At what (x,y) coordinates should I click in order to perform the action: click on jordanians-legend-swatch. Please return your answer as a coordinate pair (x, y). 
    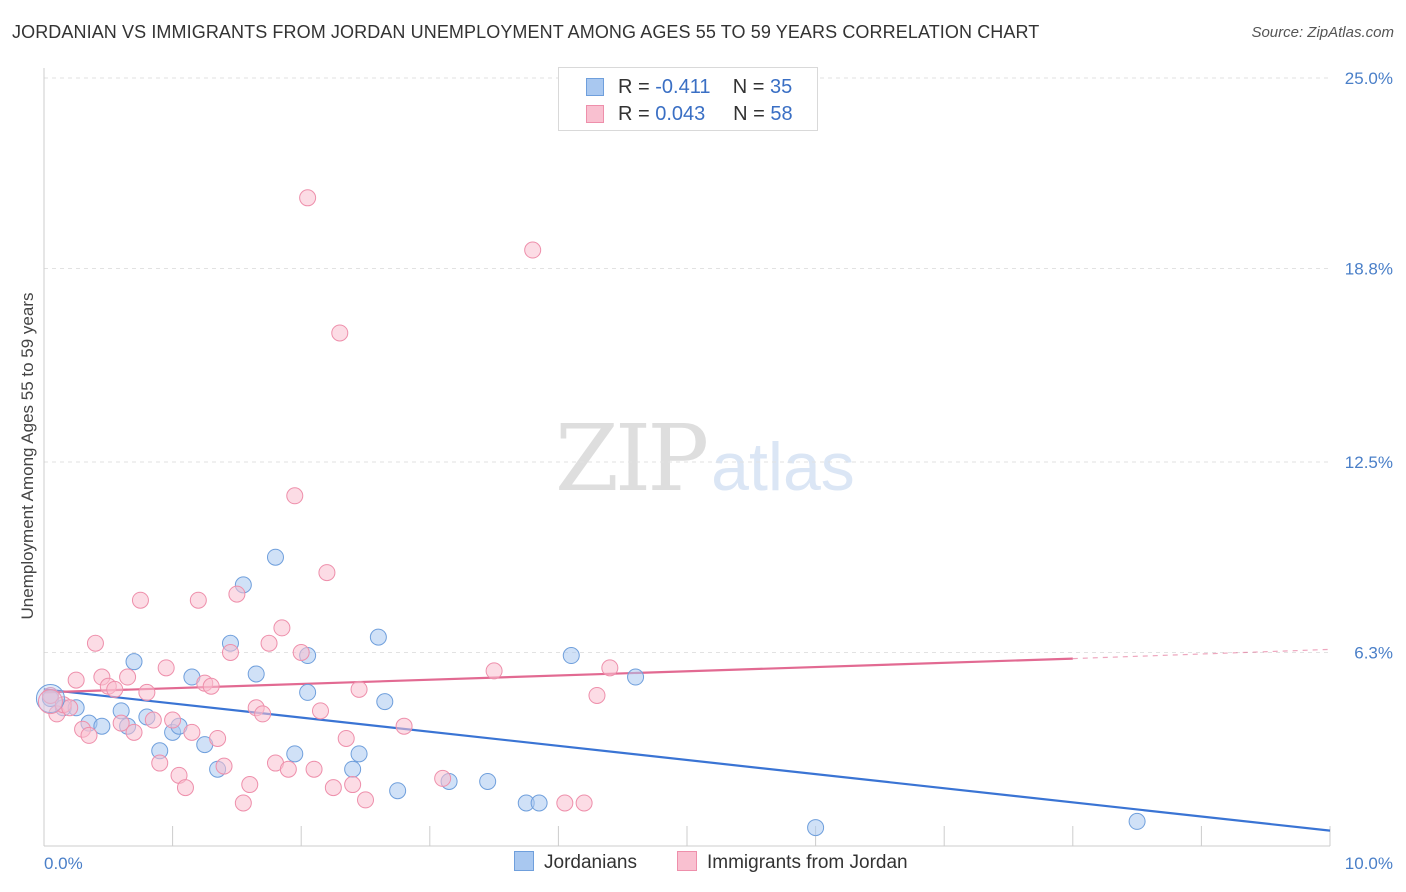
    Looking at the image, I should click on (524, 861).